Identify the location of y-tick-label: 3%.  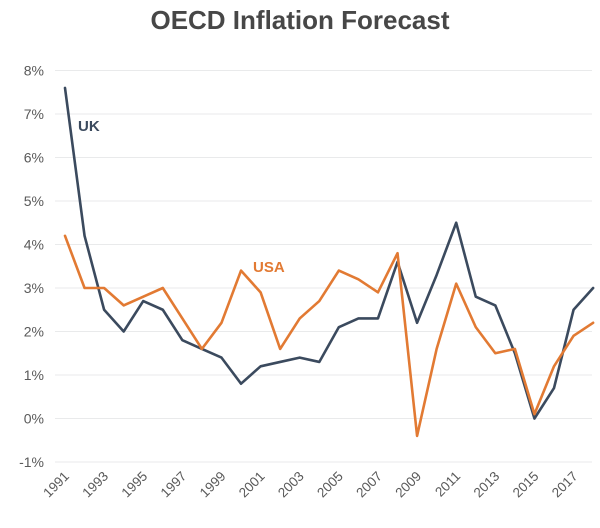
(34, 288).